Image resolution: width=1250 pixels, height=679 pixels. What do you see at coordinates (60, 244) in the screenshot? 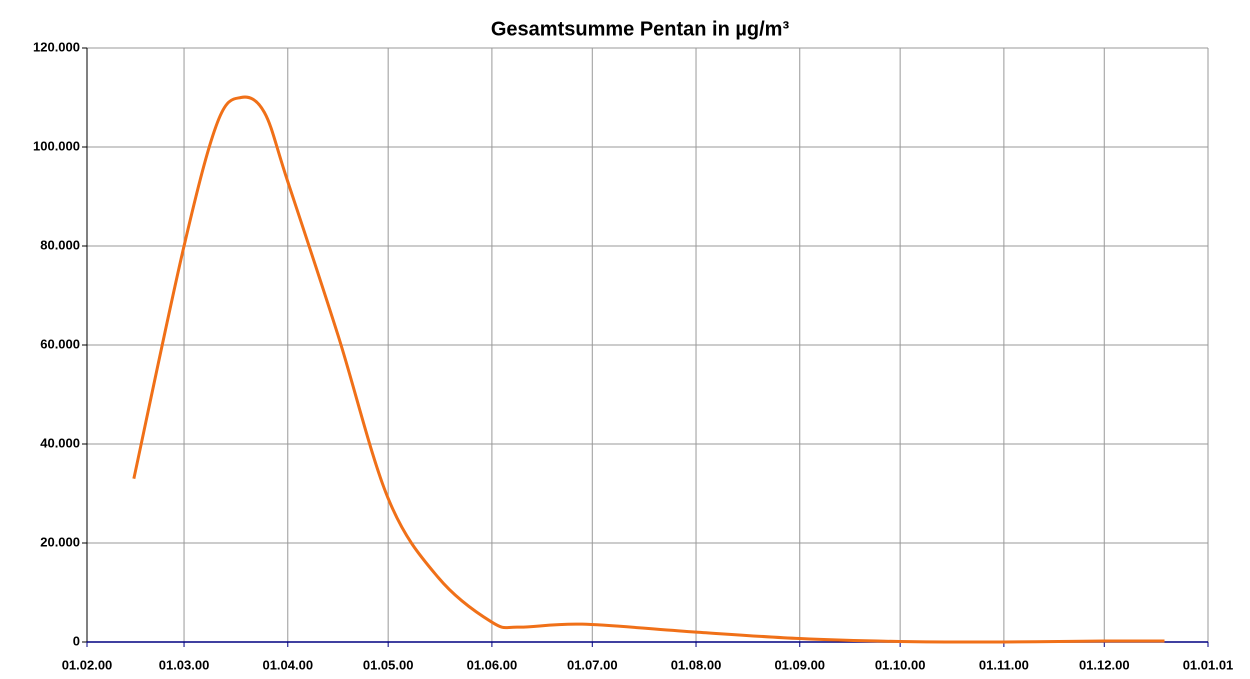
I see `y-tick-label: 80.000` at bounding box center [60, 244].